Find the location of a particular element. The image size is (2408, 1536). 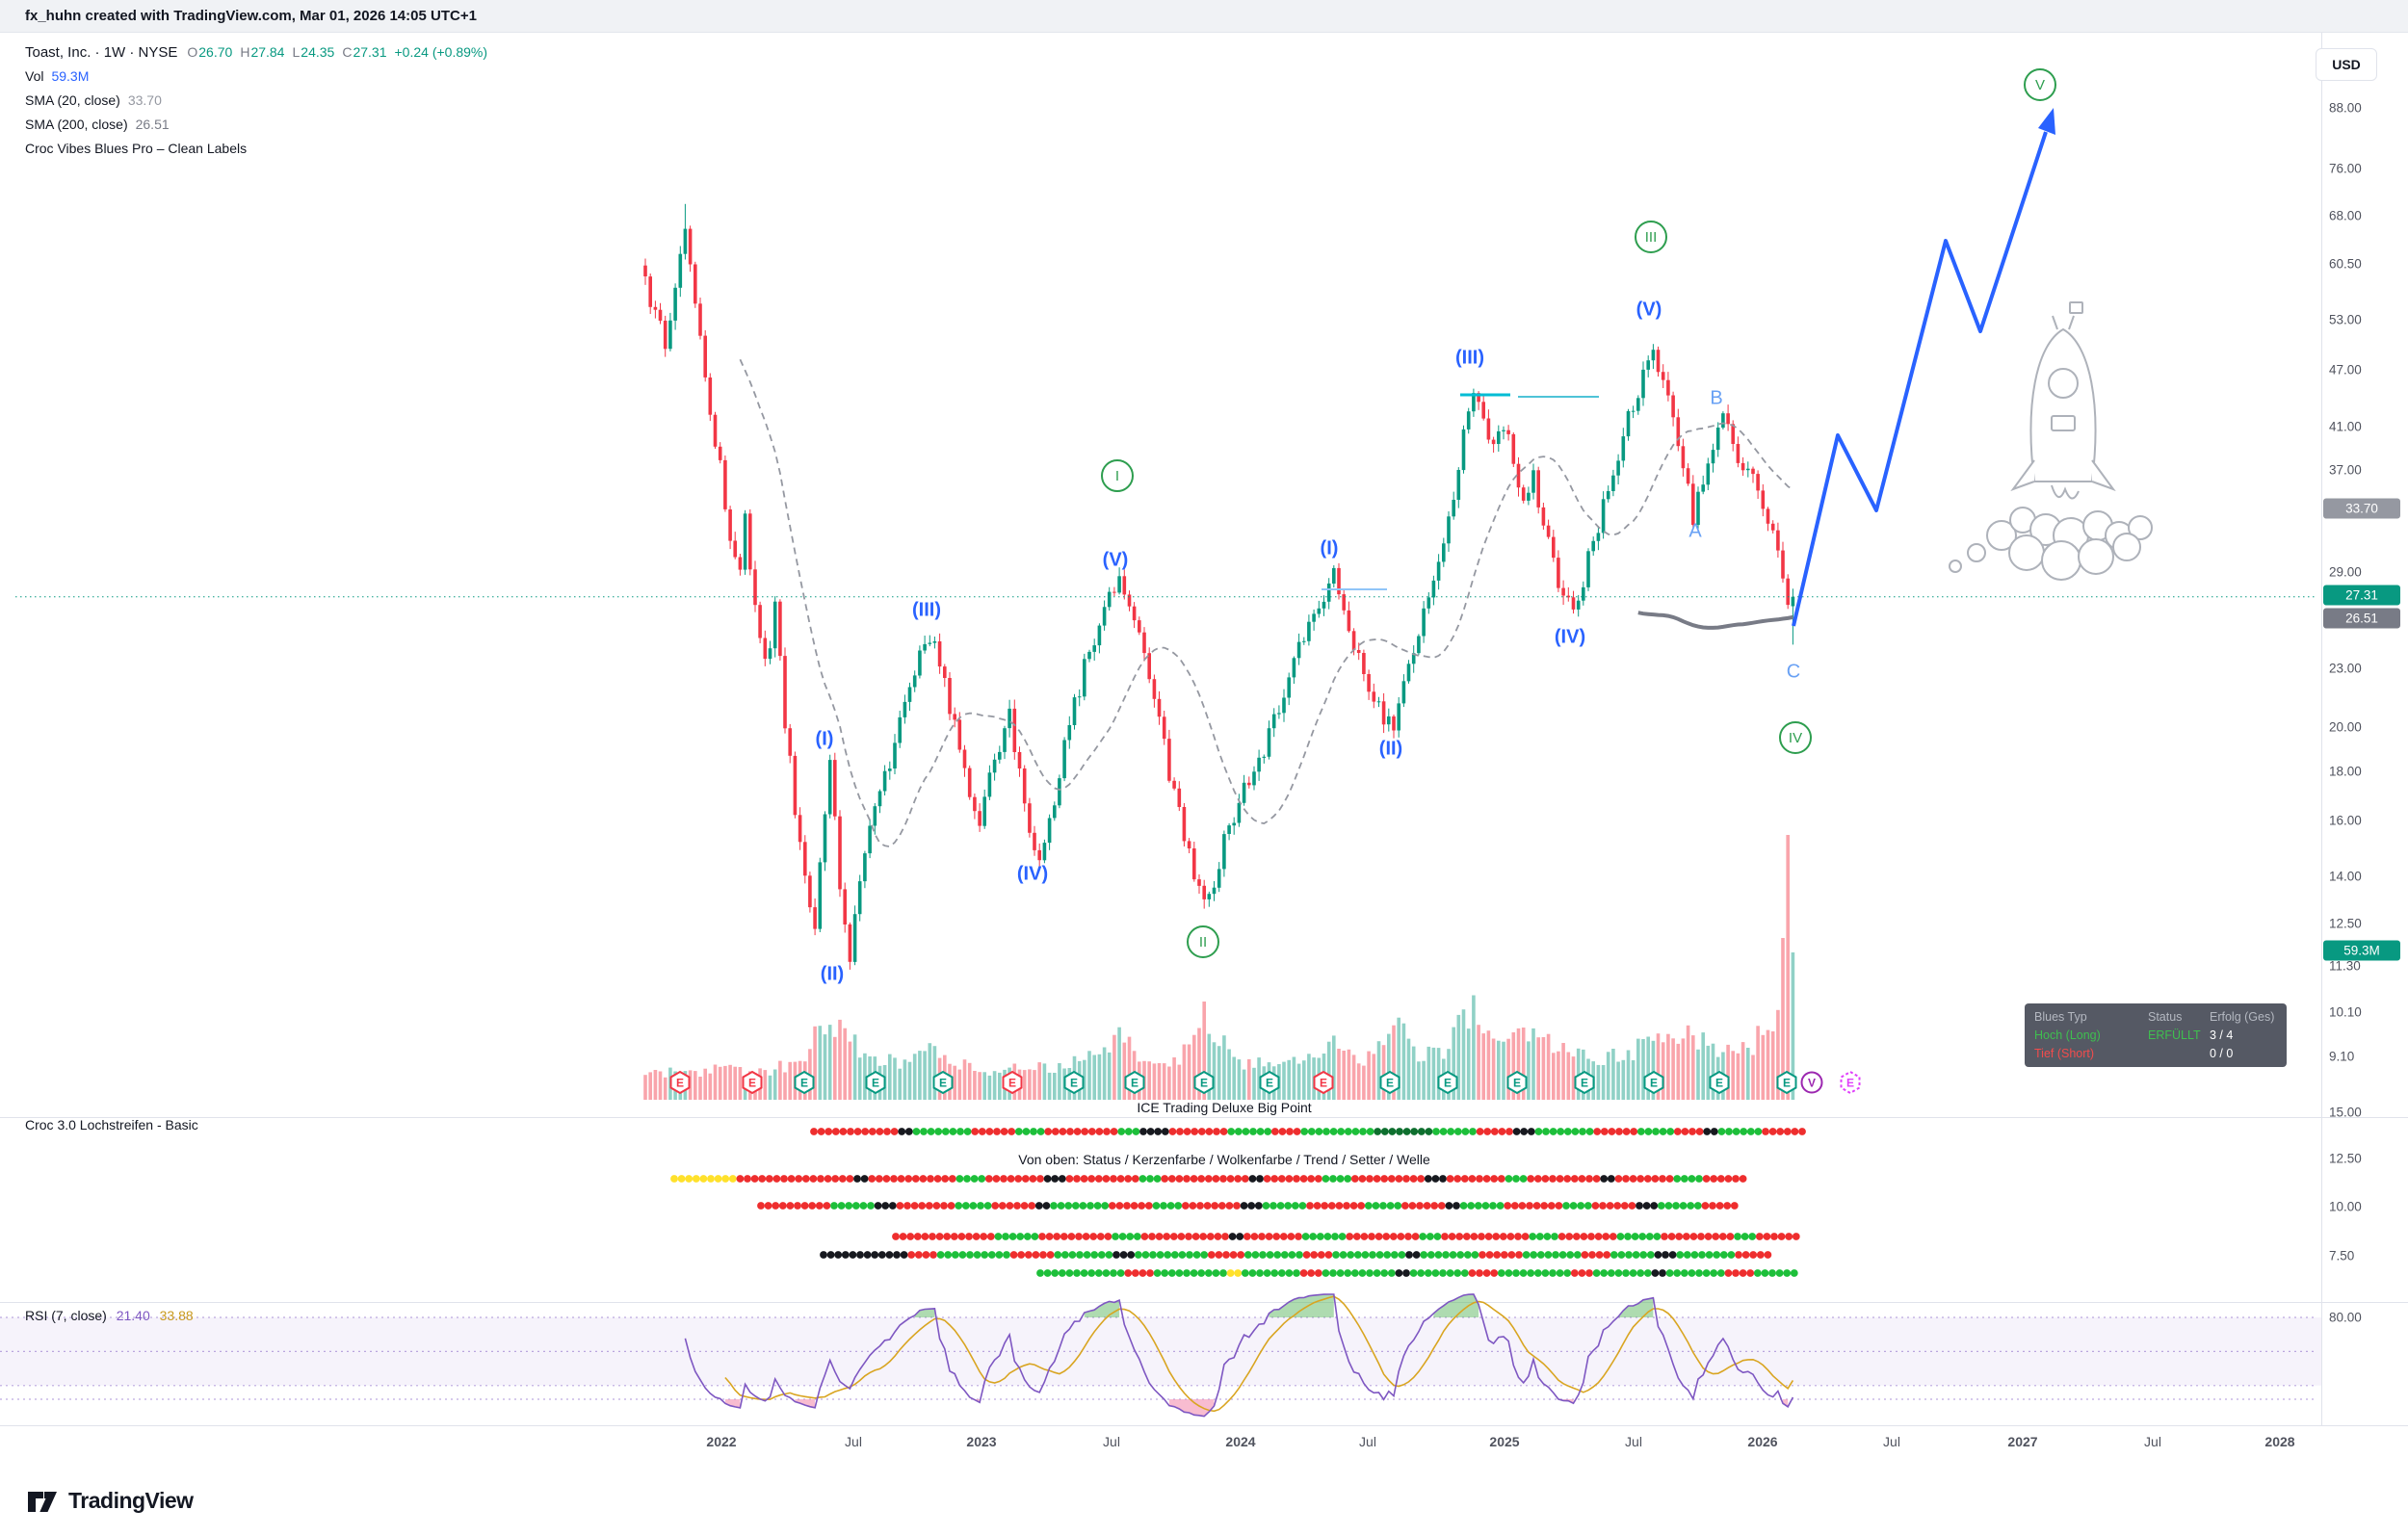

volume-bars is located at coordinates (1219, 967).